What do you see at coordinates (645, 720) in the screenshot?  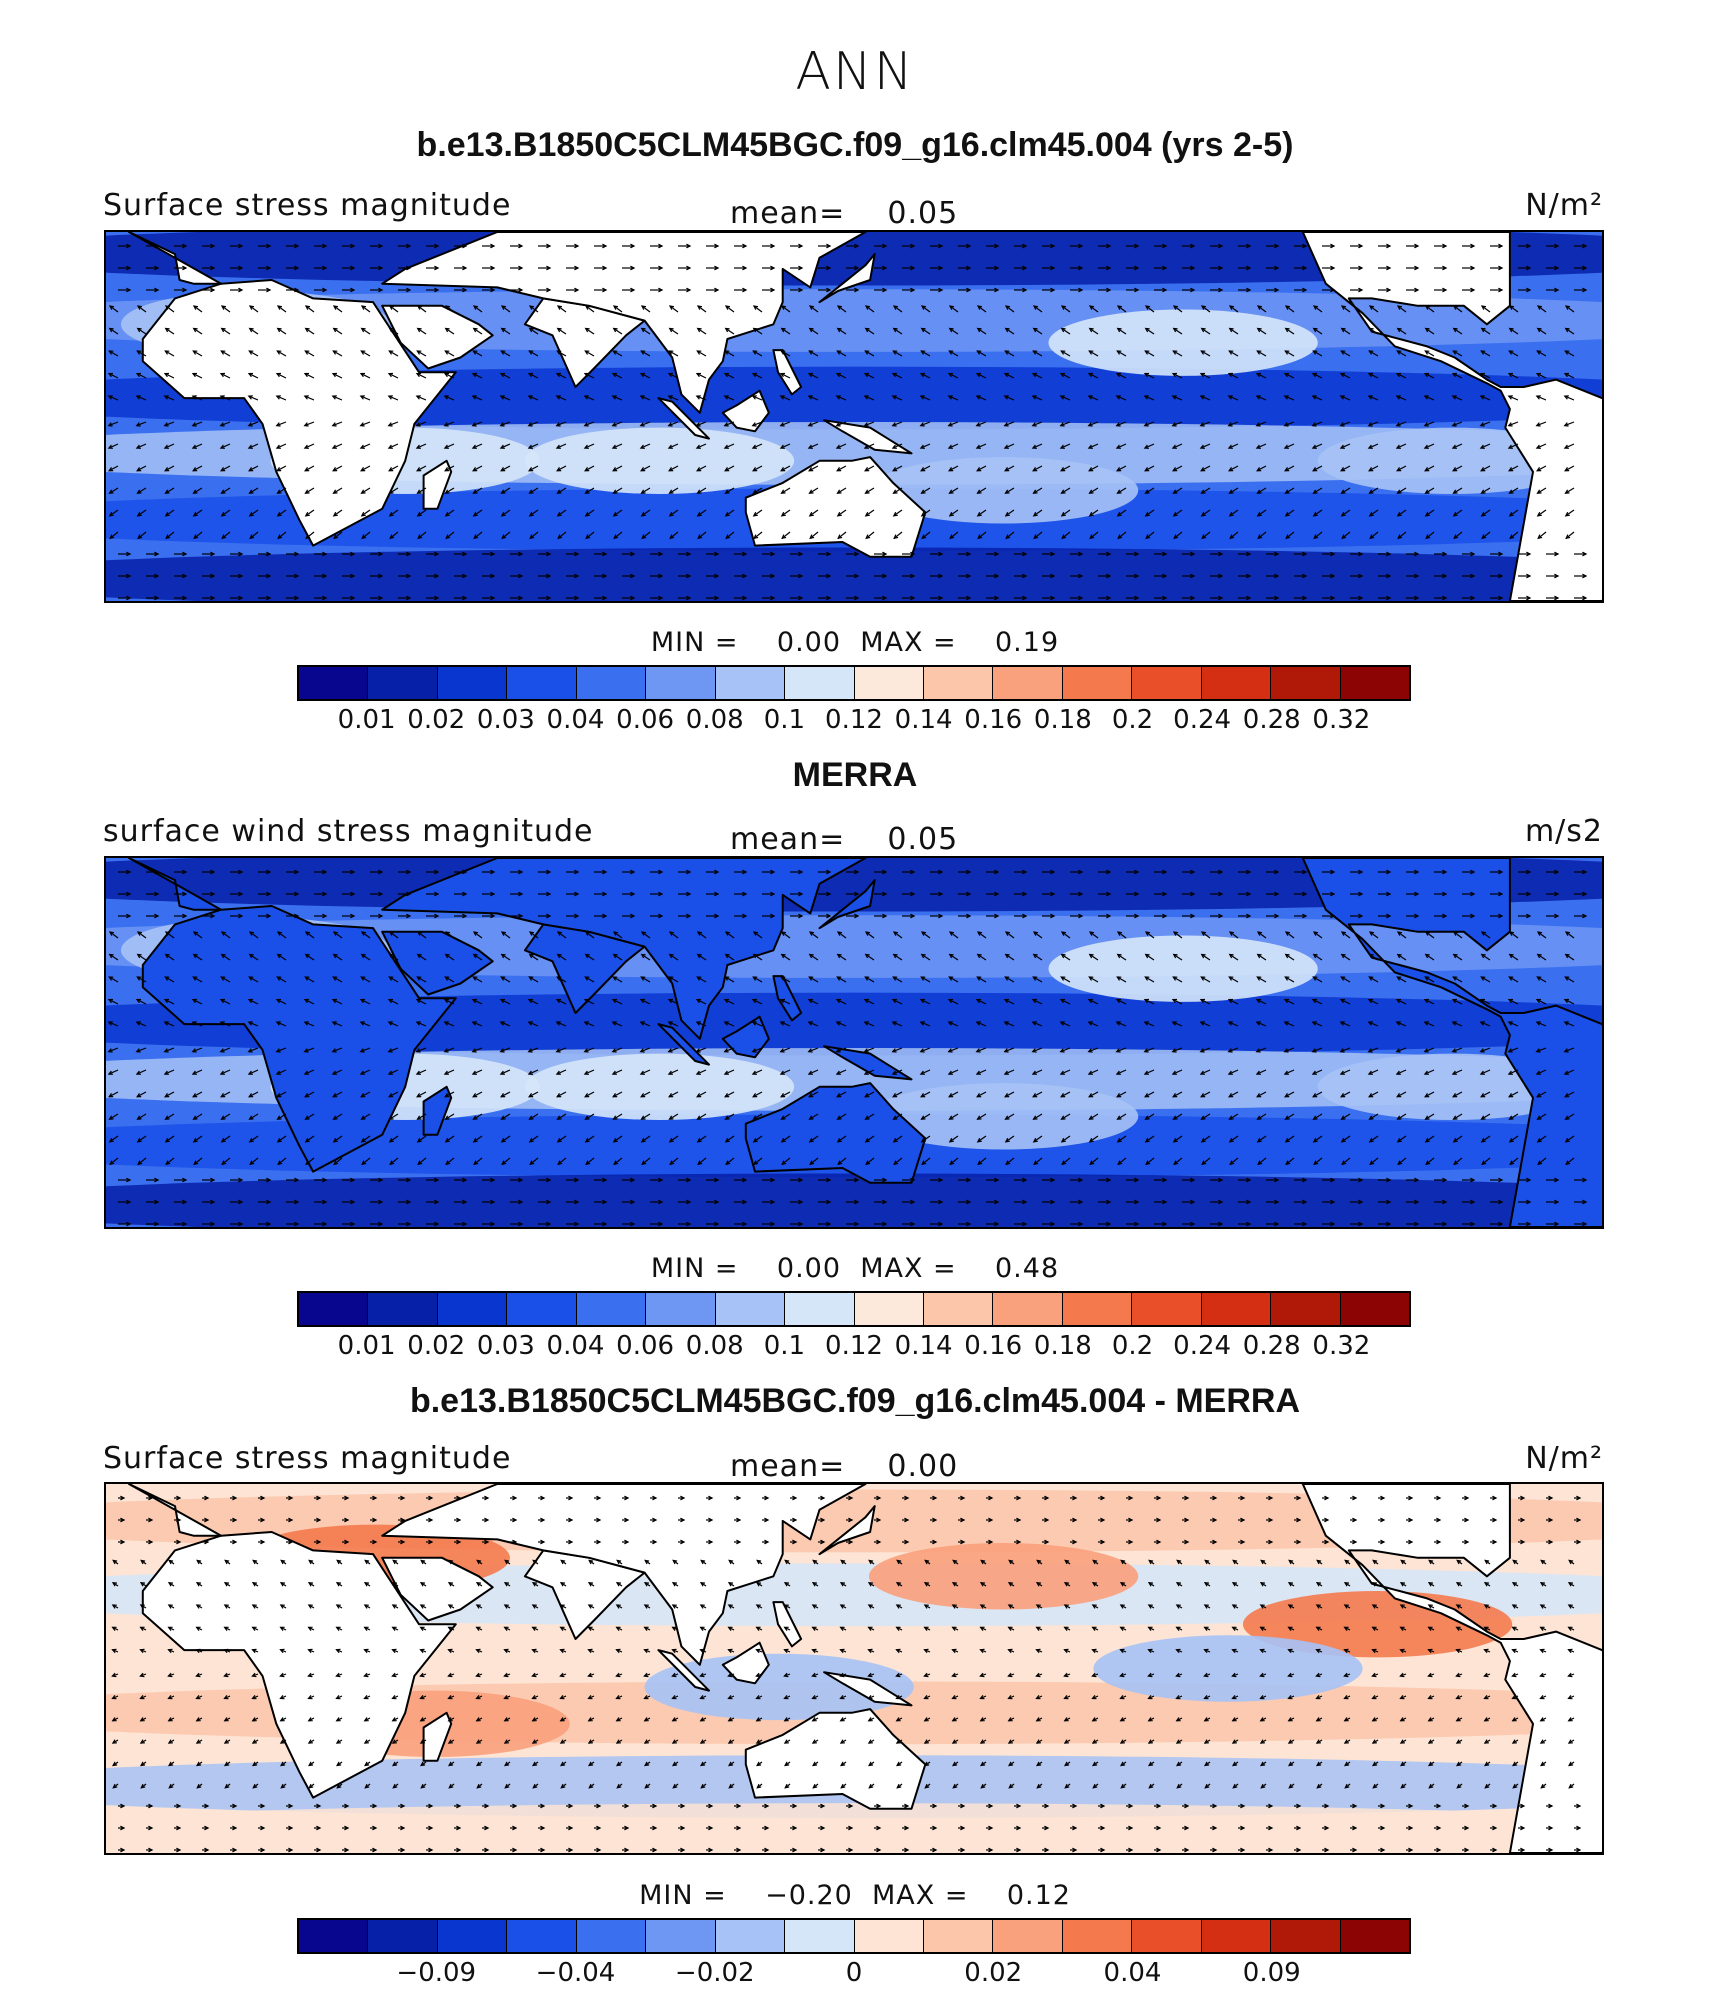 I see `colorbar-tick-label: 0.06` at bounding box center [645, 720].